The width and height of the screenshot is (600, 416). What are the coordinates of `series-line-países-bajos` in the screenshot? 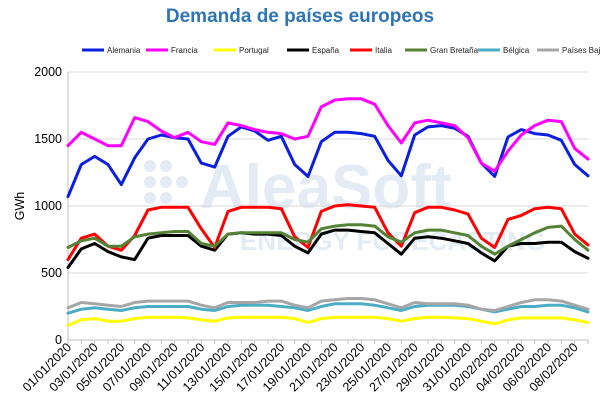 It's located at (328, 304).